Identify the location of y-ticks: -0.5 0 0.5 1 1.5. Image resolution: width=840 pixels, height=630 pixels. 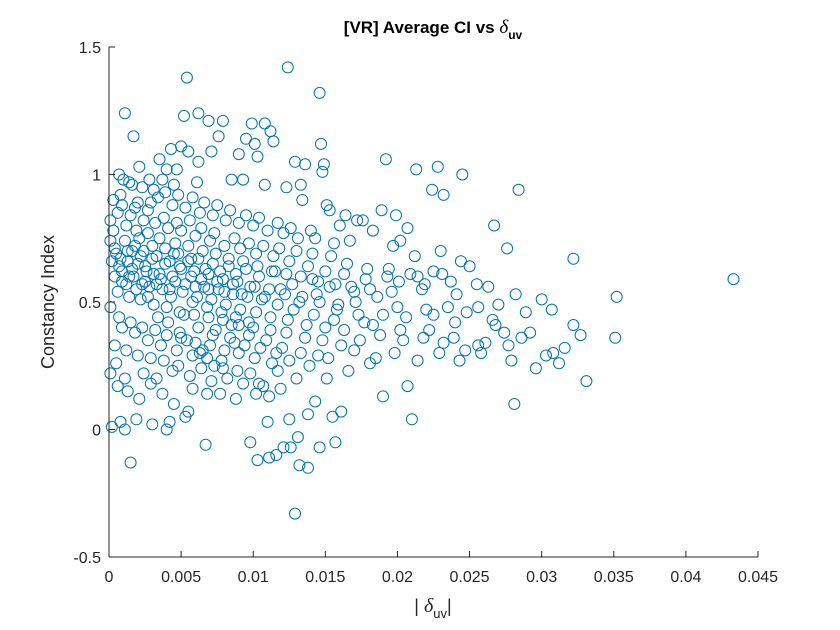
(94, 303).